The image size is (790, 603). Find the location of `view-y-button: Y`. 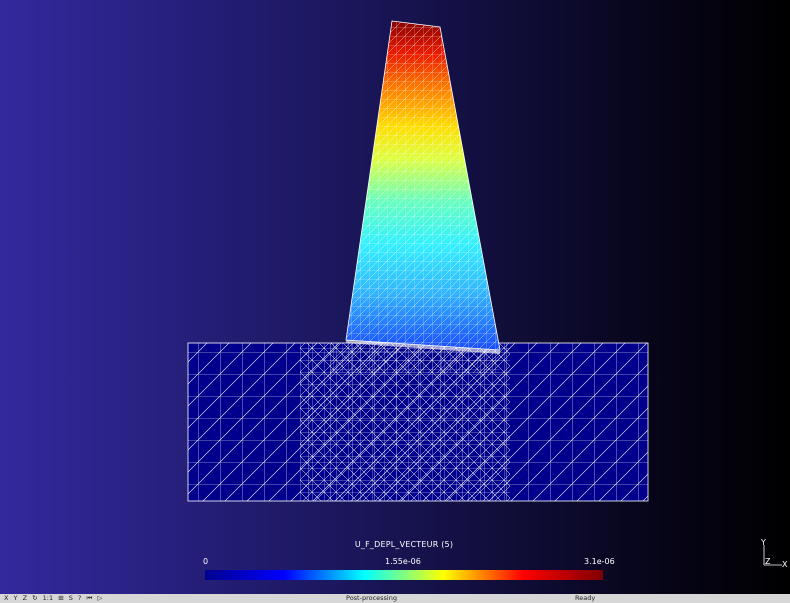

view-y-button: Y is located at coordinates (15, 598).